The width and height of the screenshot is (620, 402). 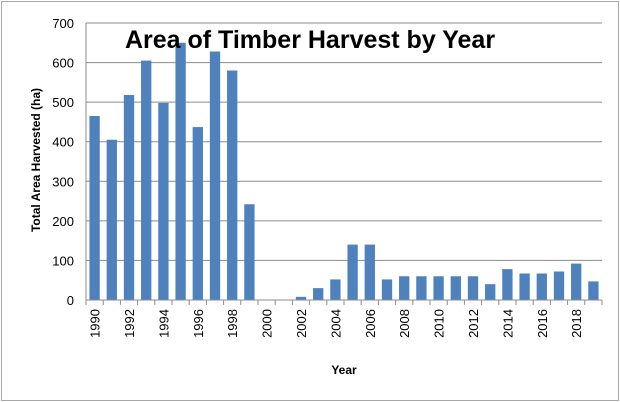 What do you see at coordinates (249, 252) in the screenshot?
I see `bar-1999` at bounding box center [249, 252].